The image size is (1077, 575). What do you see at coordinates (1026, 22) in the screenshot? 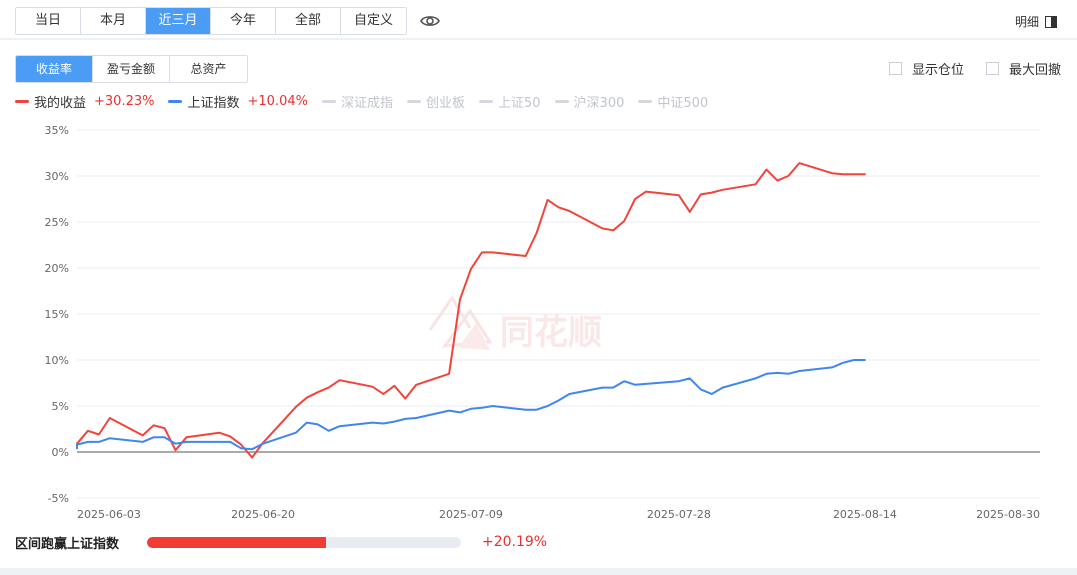
I see `detail-label: 明细` at bounding box center [1026, 22].